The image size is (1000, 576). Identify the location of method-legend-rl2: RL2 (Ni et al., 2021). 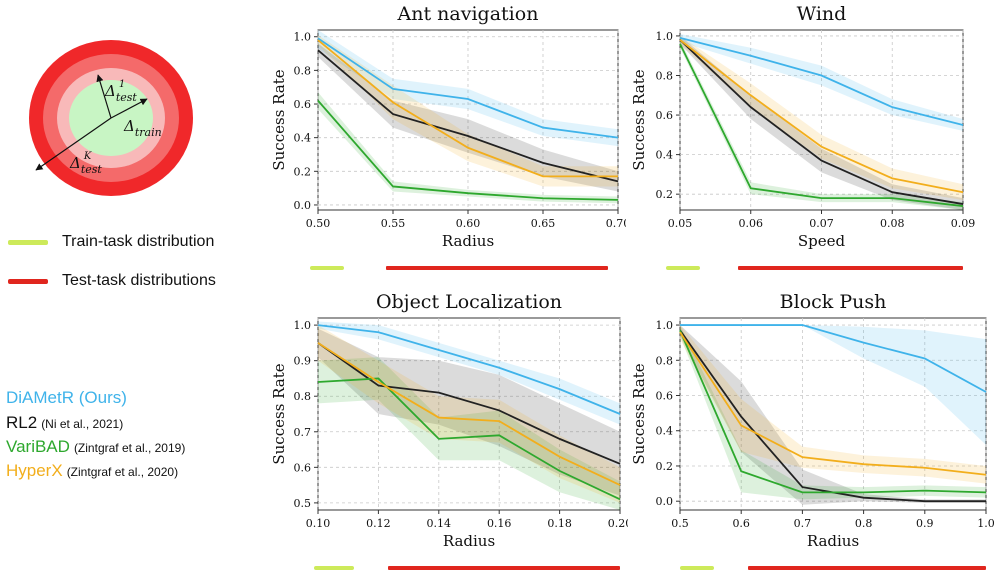
(64, 423).